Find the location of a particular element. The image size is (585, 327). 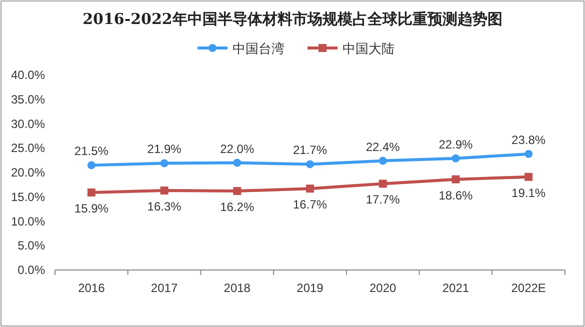

y-tick-label: 0.0% is located at coordinates (32, 270).